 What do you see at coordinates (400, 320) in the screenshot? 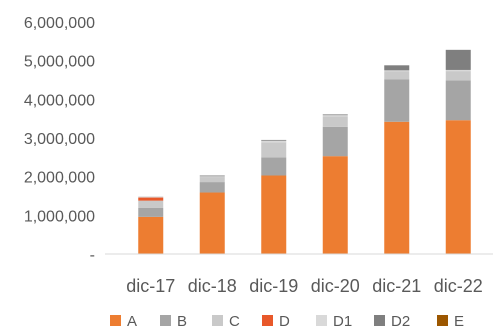
I see `legend-label: D2` at bounding box center [400, 320].